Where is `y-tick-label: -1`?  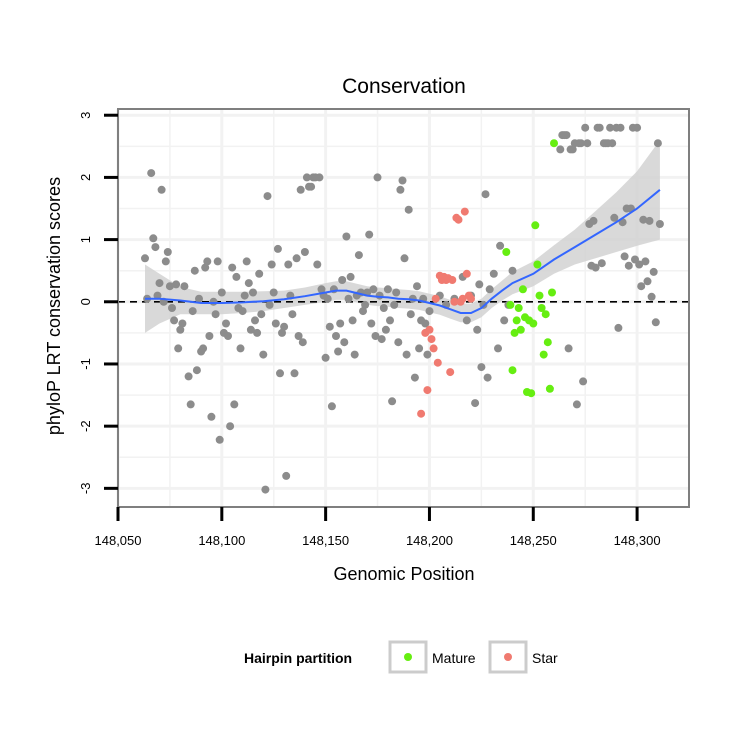
y-tick-label: -1 is located at coordinates (85, 364).